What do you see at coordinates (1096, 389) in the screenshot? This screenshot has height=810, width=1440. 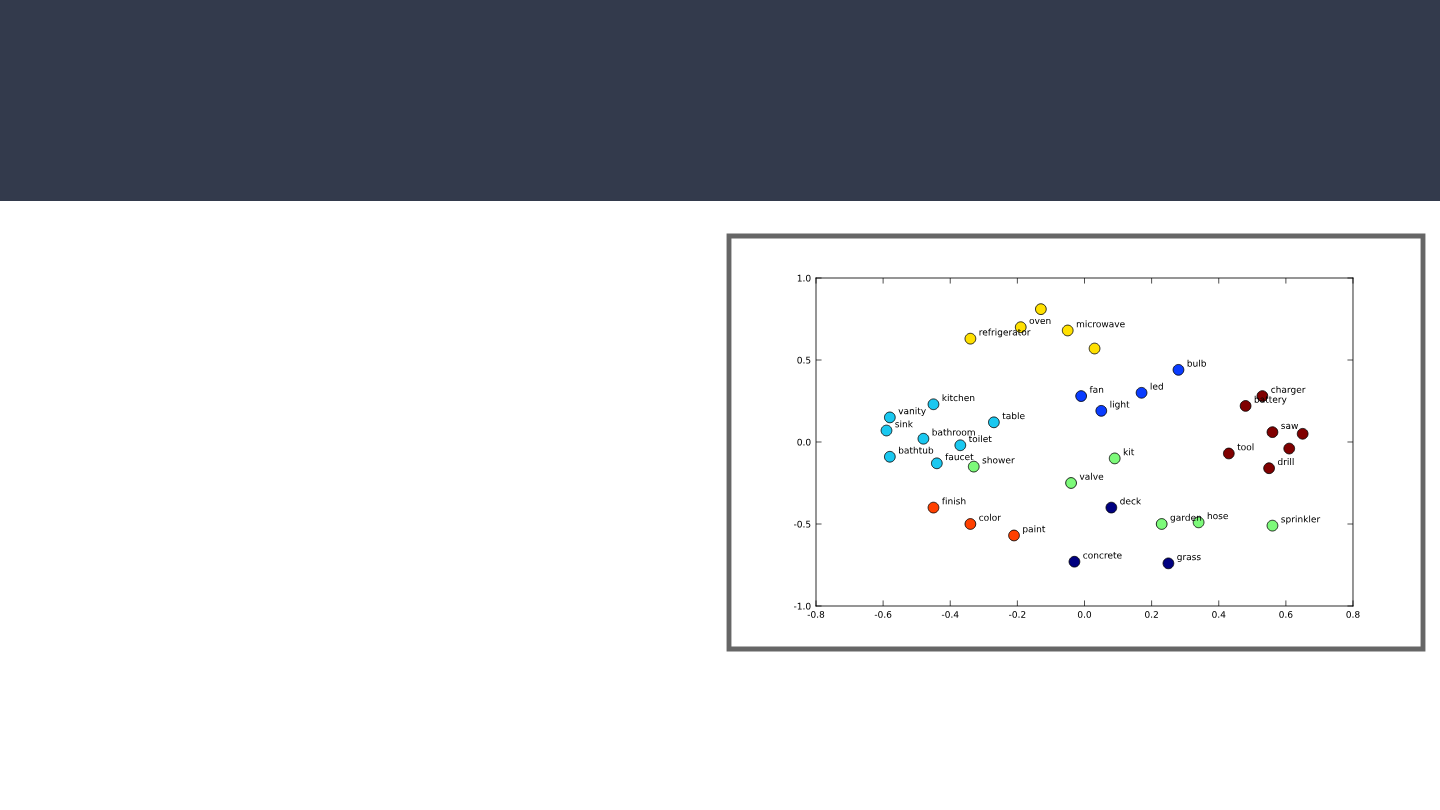 I see `annotation: fan` at bounding box center [1096, 389].